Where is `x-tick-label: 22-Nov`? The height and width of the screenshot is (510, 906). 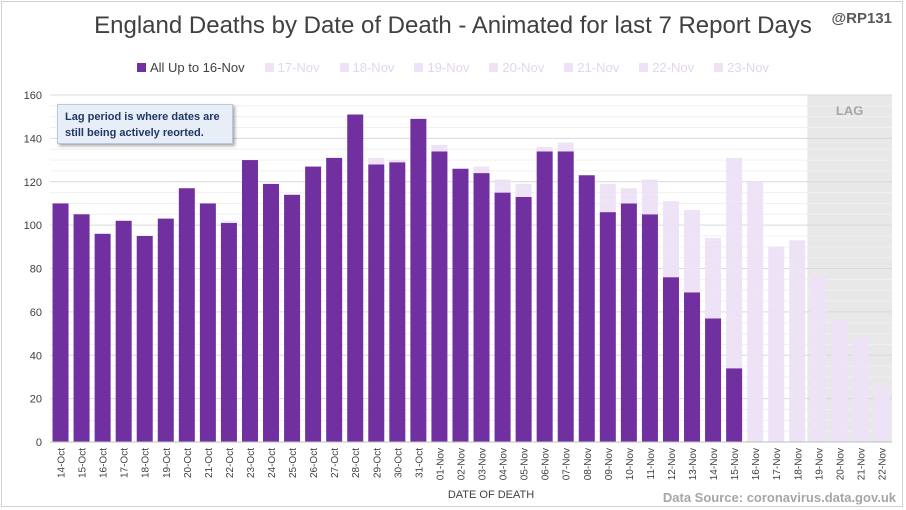 x-tick-label: 22-Nov is located at coordinates (882, 464).